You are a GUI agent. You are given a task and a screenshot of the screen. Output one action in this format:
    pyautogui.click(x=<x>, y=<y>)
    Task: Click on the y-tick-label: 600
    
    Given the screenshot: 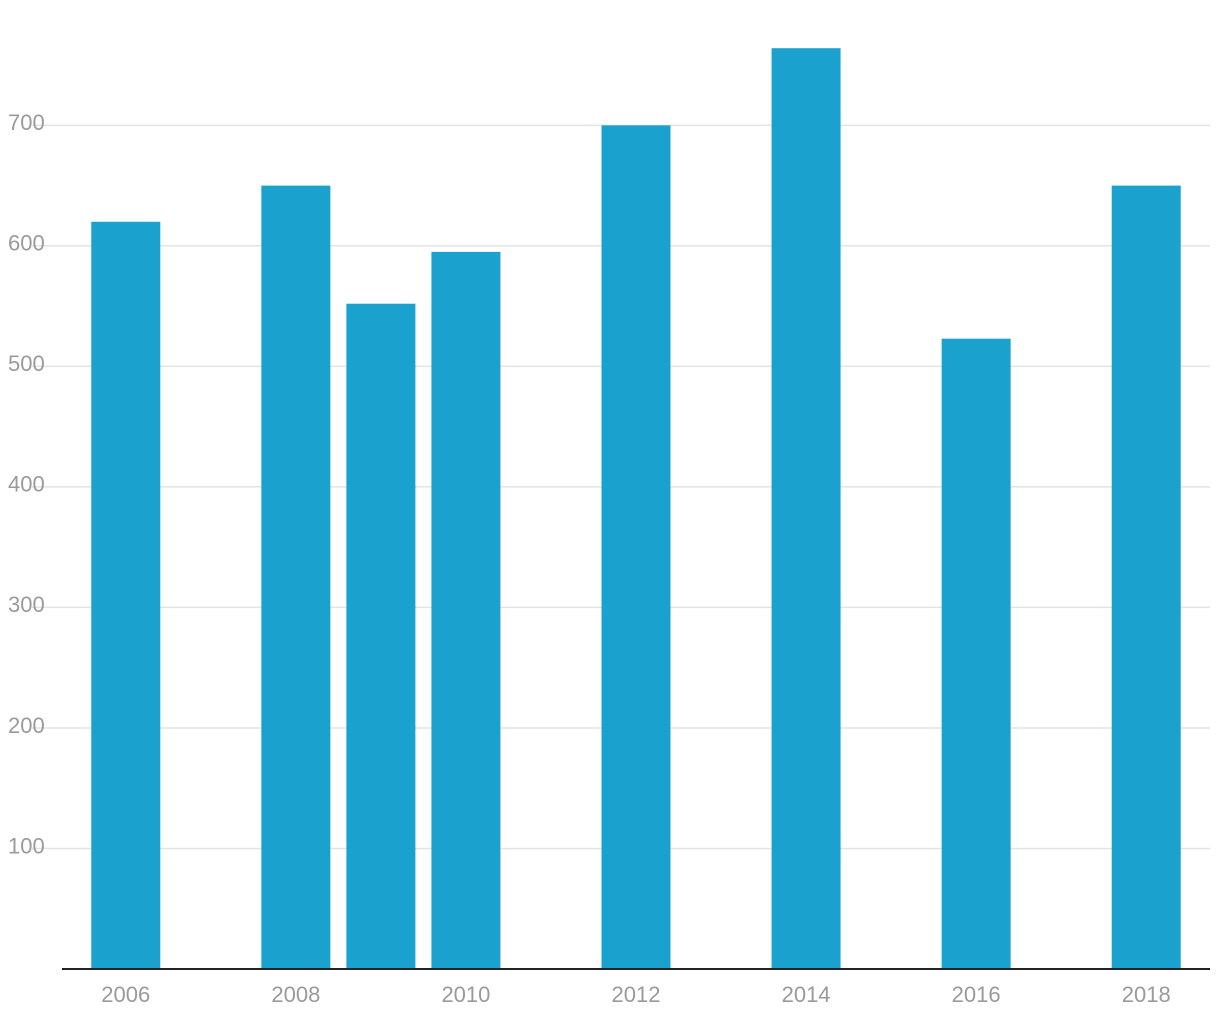 What is the action you would take?
    pyautogui.click(x=26, y=243)
    